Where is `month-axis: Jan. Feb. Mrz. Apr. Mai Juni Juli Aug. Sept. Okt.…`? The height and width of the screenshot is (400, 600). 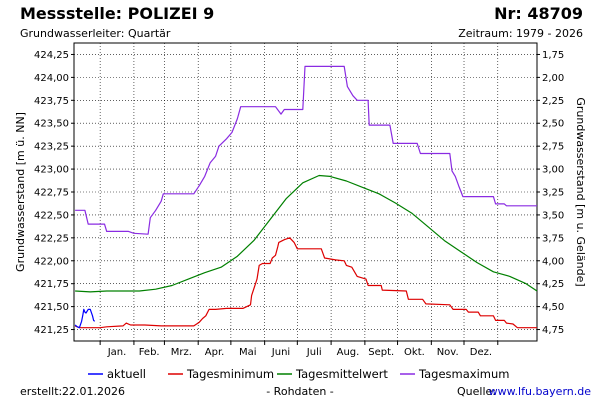
month-axis: Jan. Feb. Mrz. Apr. Mai Juni Juli Aug. Sept. Okt.… is located at coordinates (299, 349).